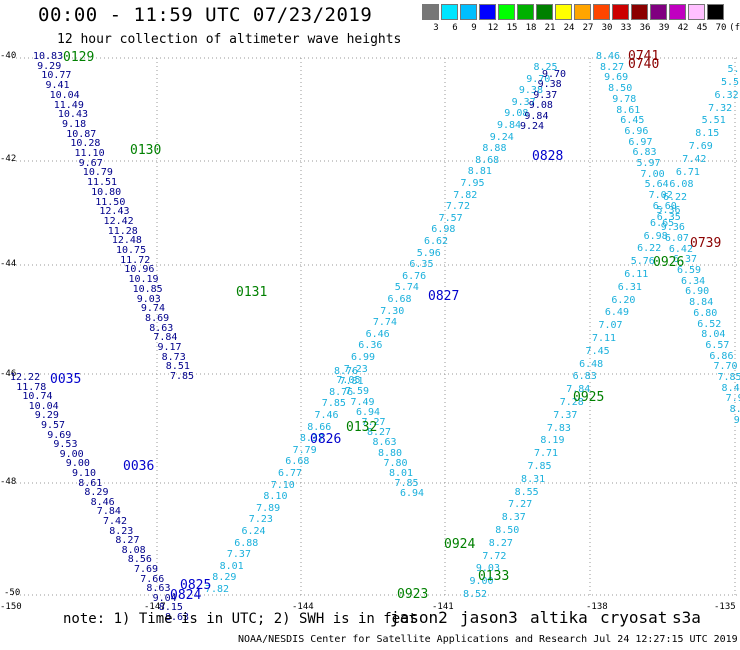 This screenshot has height=650, width=740. I want to click on wave-height-value: 8.76, so click(341, 392).